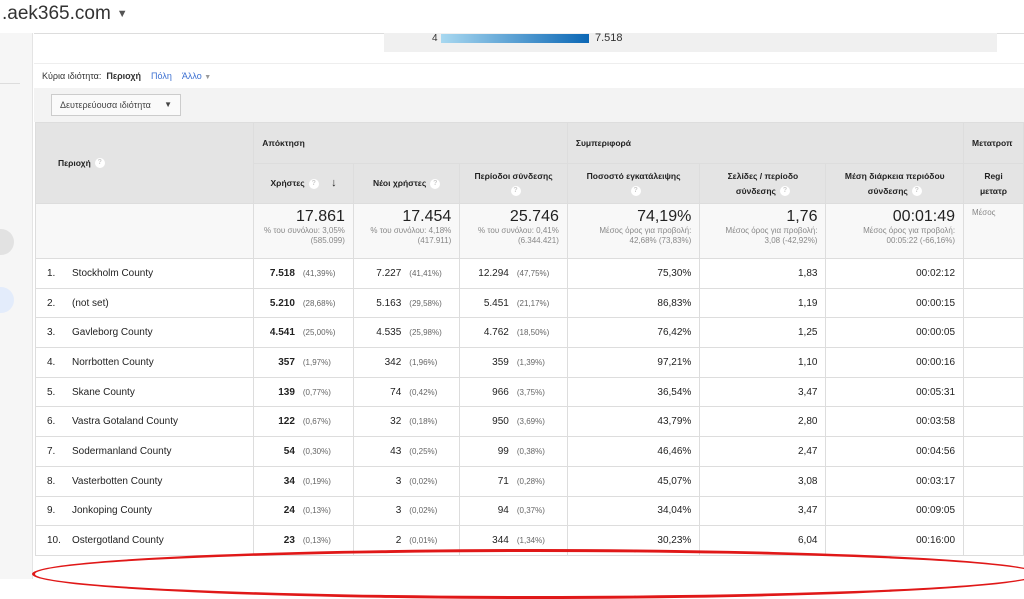 Image resolution: width=1024 pixels, height=599 pixels. What do you see at coordinates (763, 362) in the screenshot?
I see `pages-per-session-cell: 1,10` at bounding box center [763, 362].